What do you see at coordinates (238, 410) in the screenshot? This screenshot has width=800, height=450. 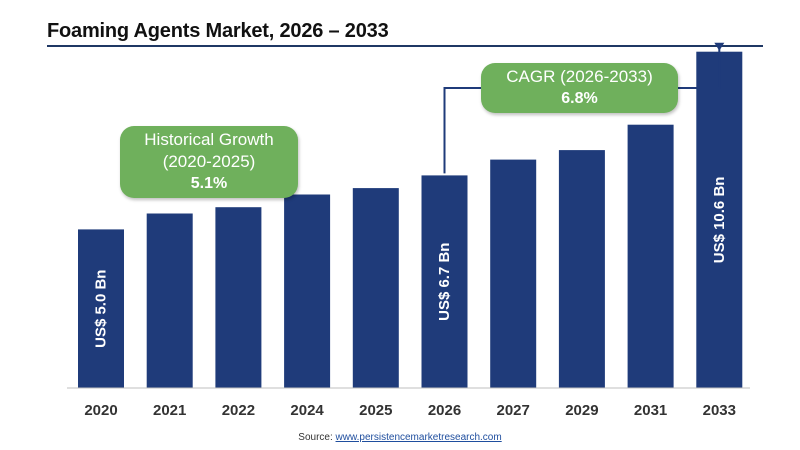 I see `x-tick-label-2022: 2022` at bounding box center [238, 410].